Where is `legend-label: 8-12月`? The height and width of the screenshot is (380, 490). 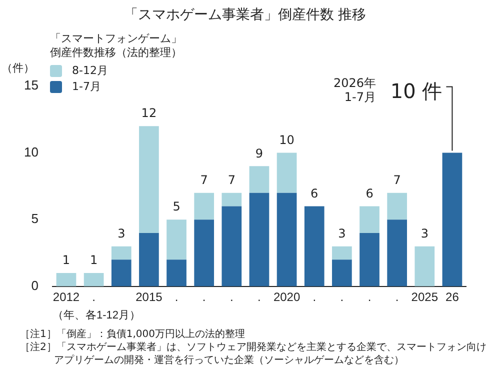
legend-label: 8-12月 is located at coordinates (90, 71).